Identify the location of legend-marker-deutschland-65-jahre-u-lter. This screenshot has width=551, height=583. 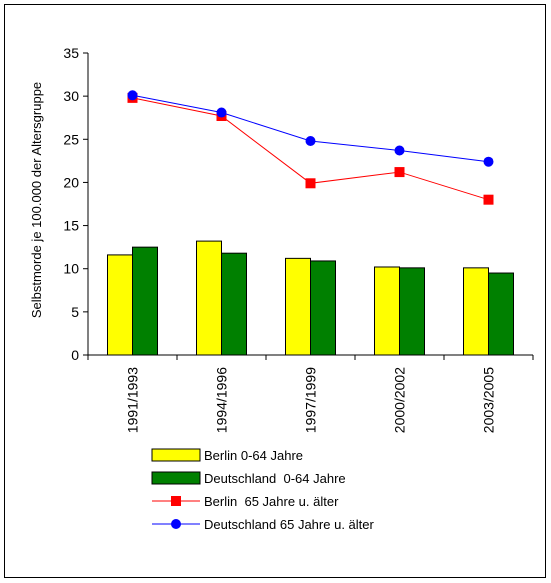
(176, 524).